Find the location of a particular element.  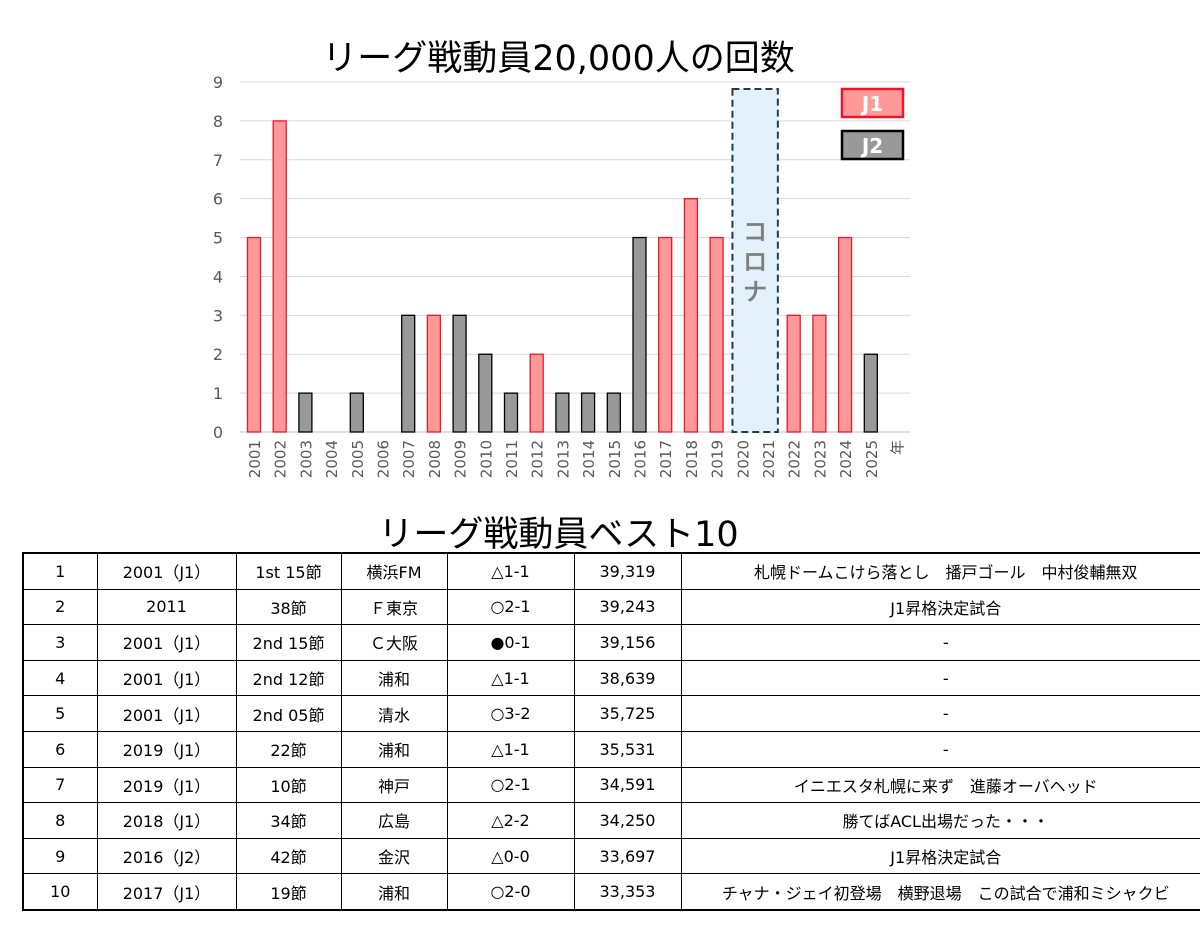

cell-opponent: 神戸 is located at coordinates (394, 785).